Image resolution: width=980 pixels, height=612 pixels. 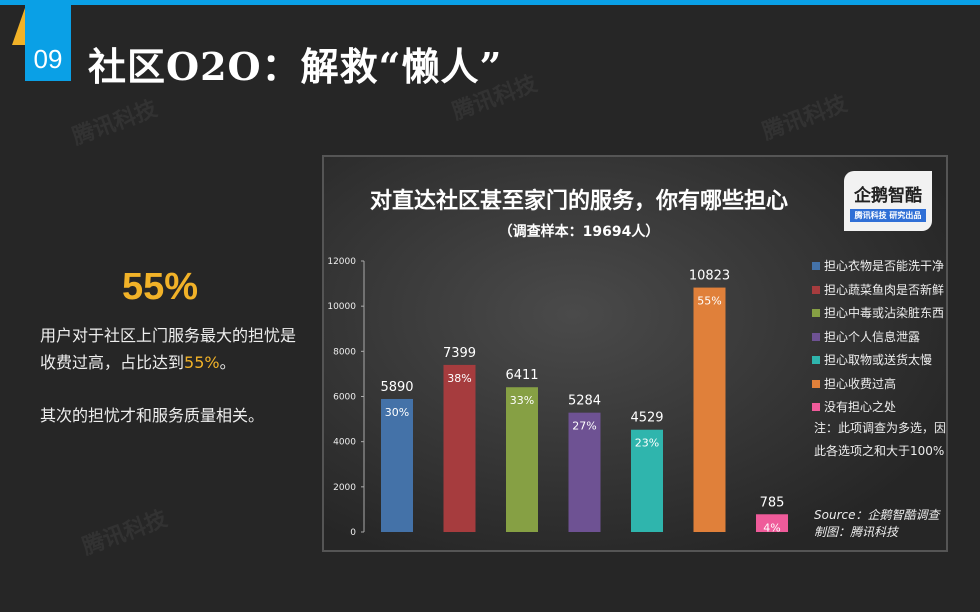 What do you see at coordinates (888, 215) in the screenshot?
I see `logo-tag: 腾讯科技 研究出品` at bounding box center [888, 215].